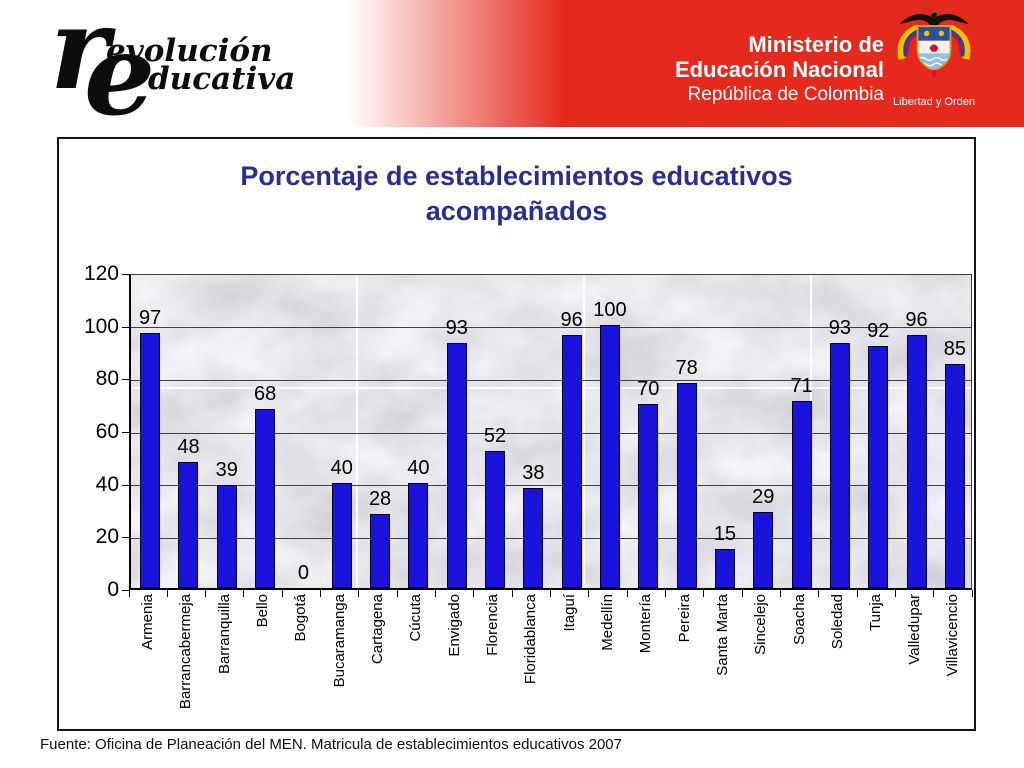 This screenshot has width=1024, height=768. I want to click on colombia-coat-of-arms: Libertad y Orden, so click(934, 57).